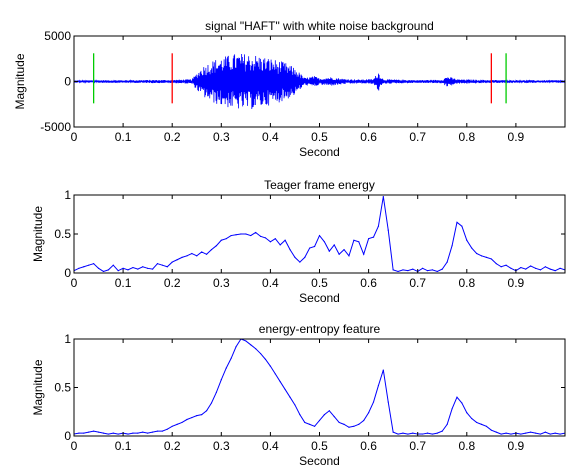 The height and width of the screenshot is (474, 567). What do you see at coordinates (55, 127) in the screenshot?
I see `y-tick-label: -5000` at bounding box center [55, 127].